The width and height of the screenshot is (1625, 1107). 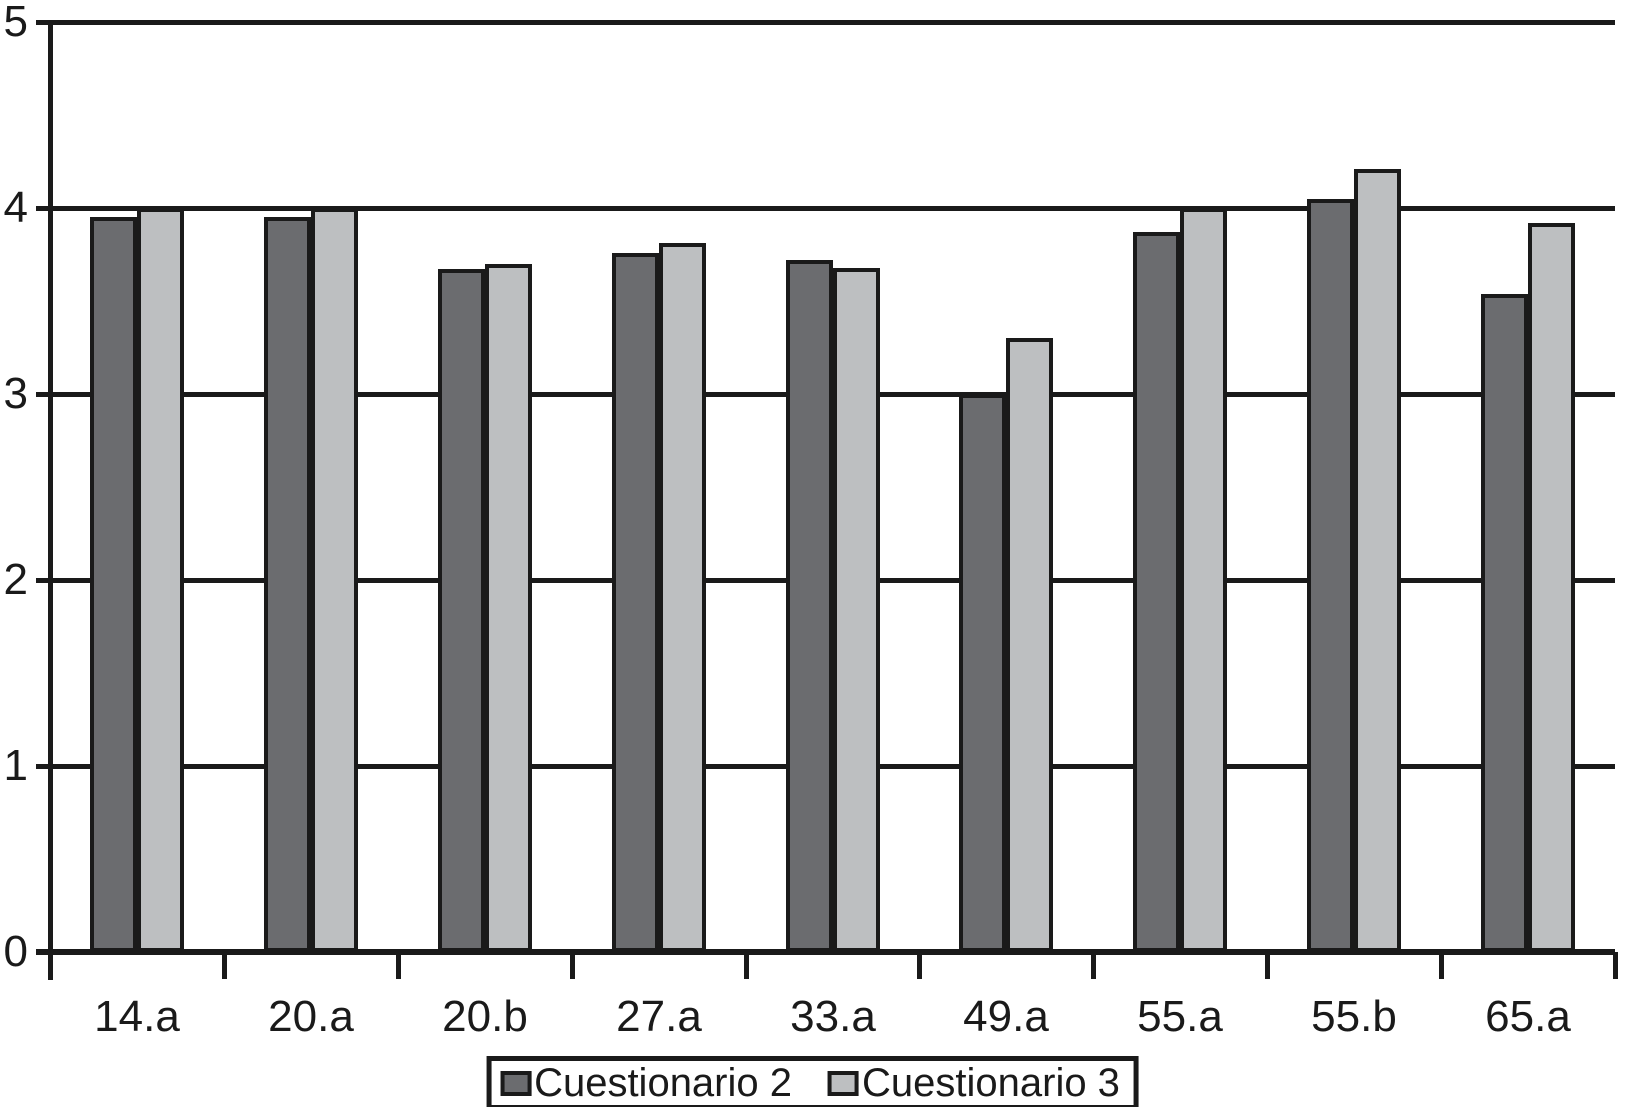 I want to click on x-tick-label-55.a: 55.a, so click(x=1180, y=1016).